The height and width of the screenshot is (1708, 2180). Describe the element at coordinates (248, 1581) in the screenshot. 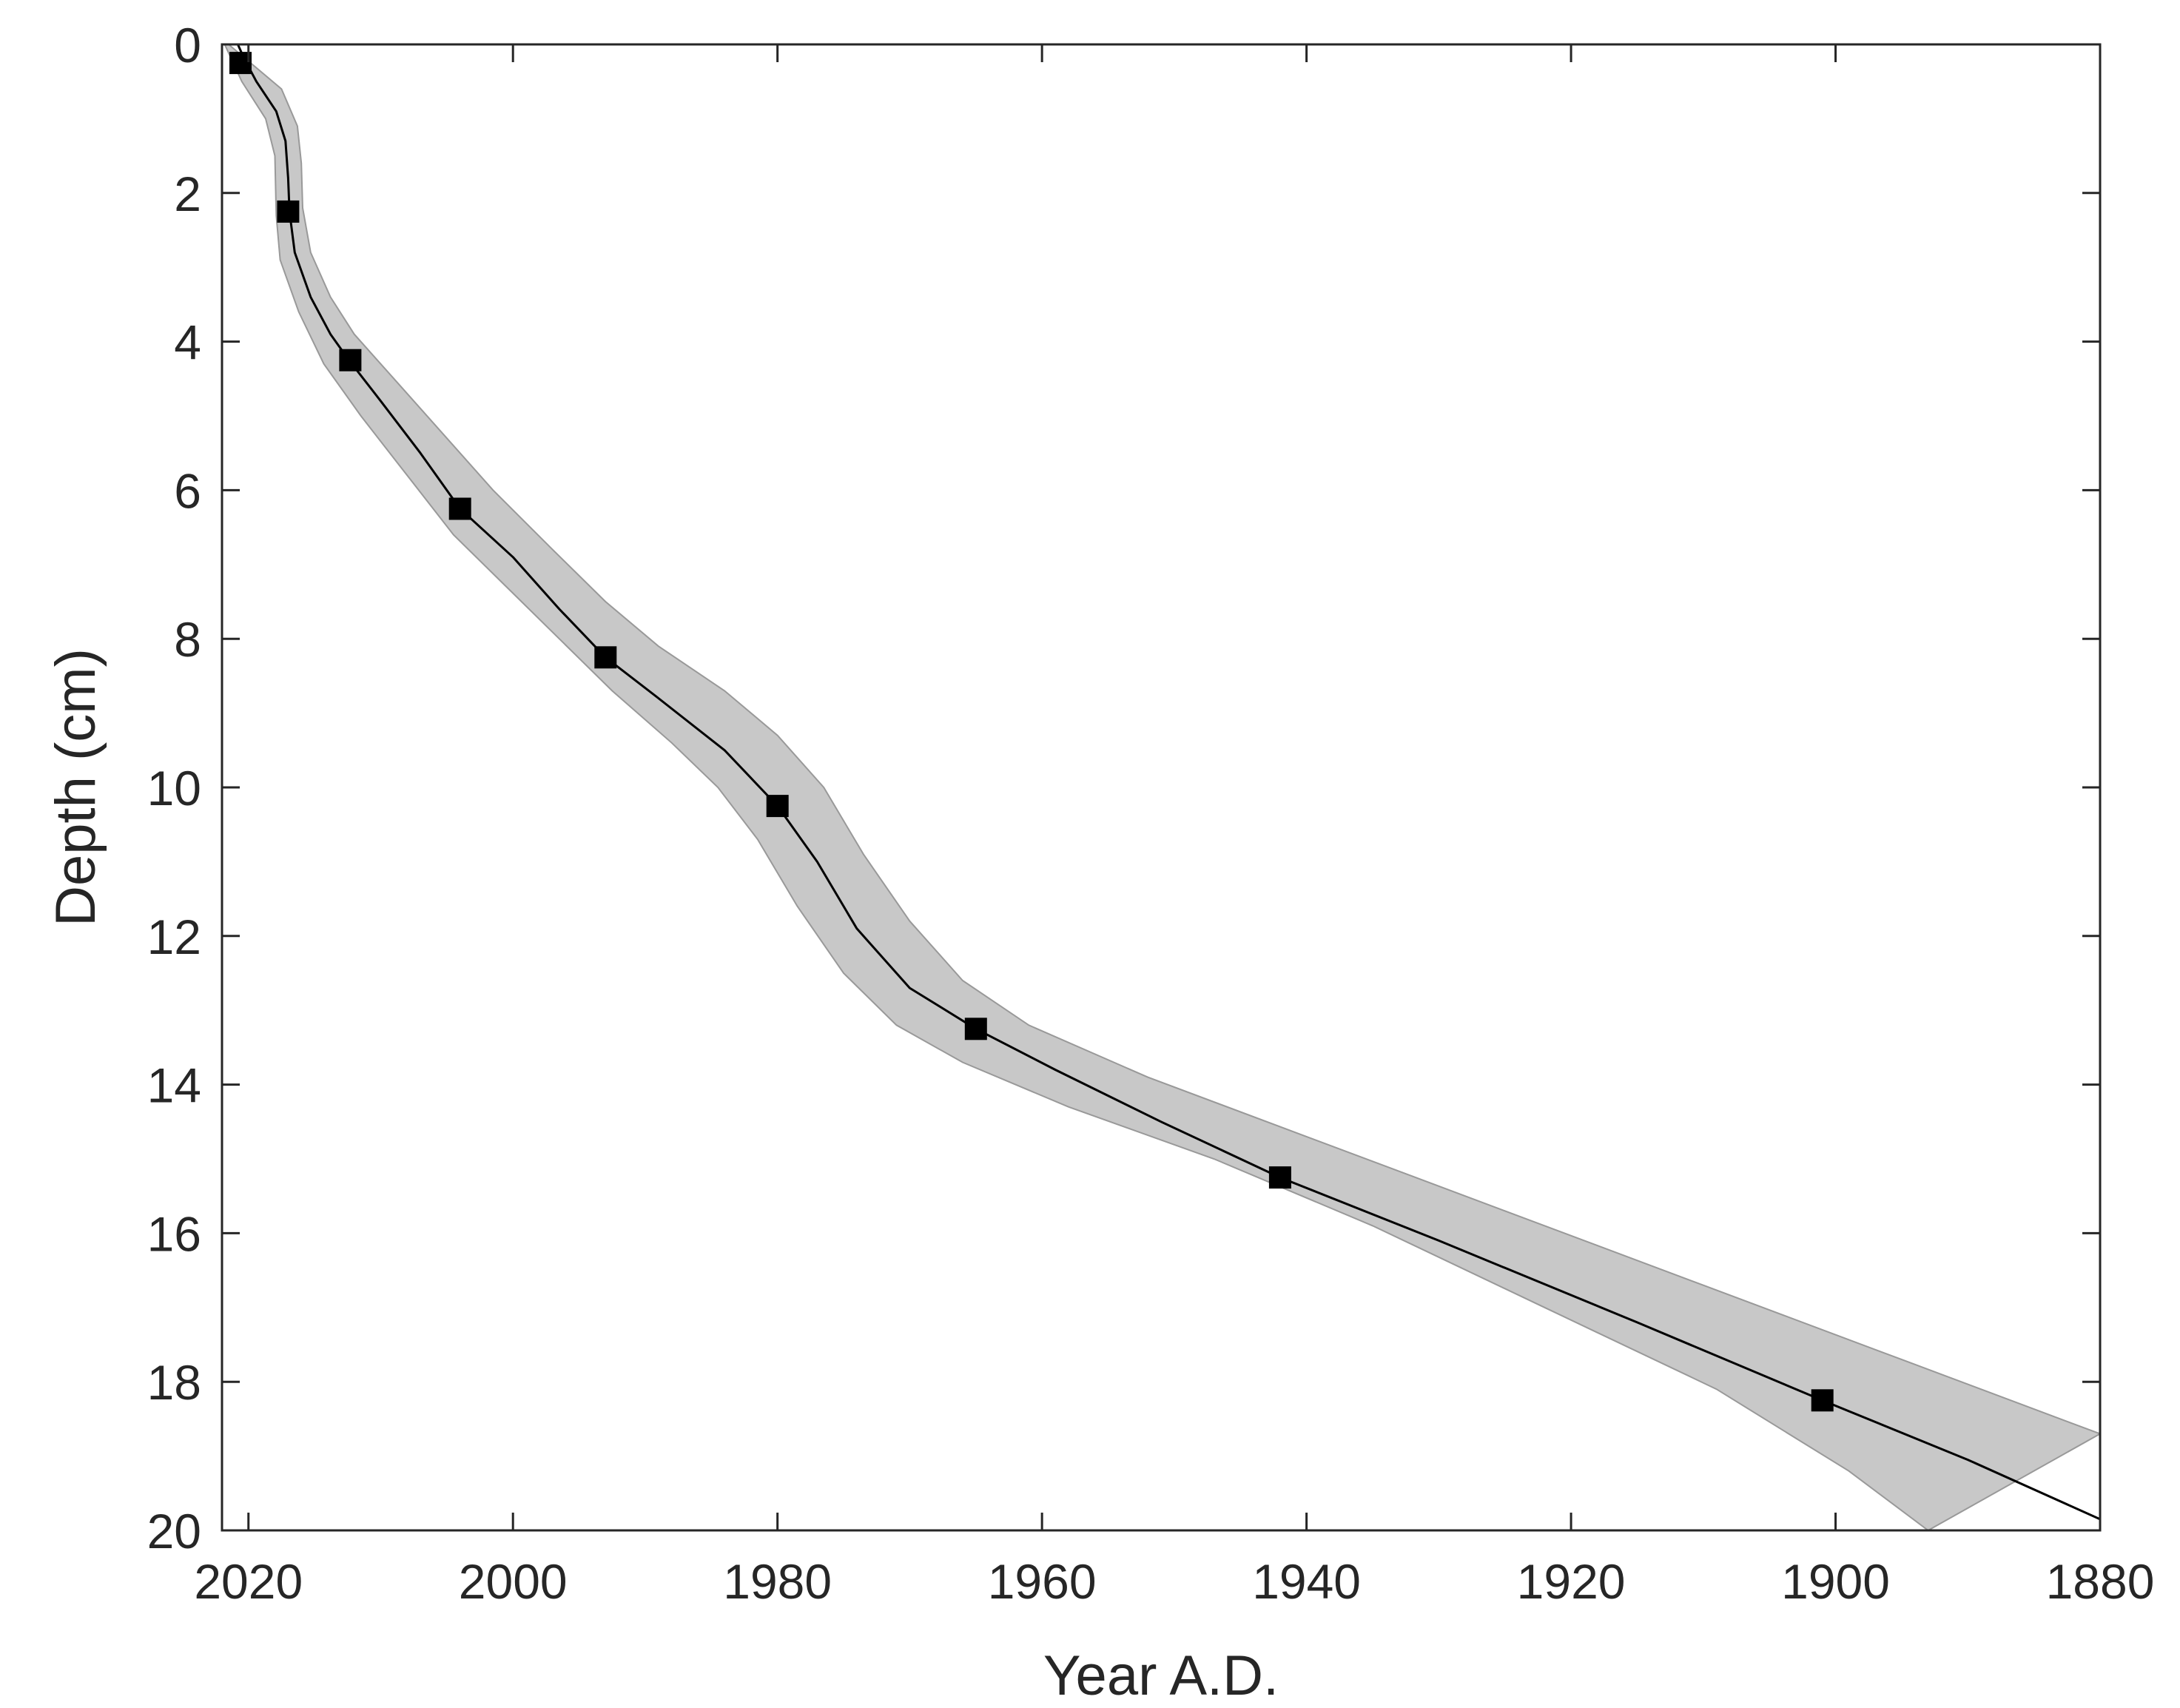

I see `x-tick-label: 2020` at that location.